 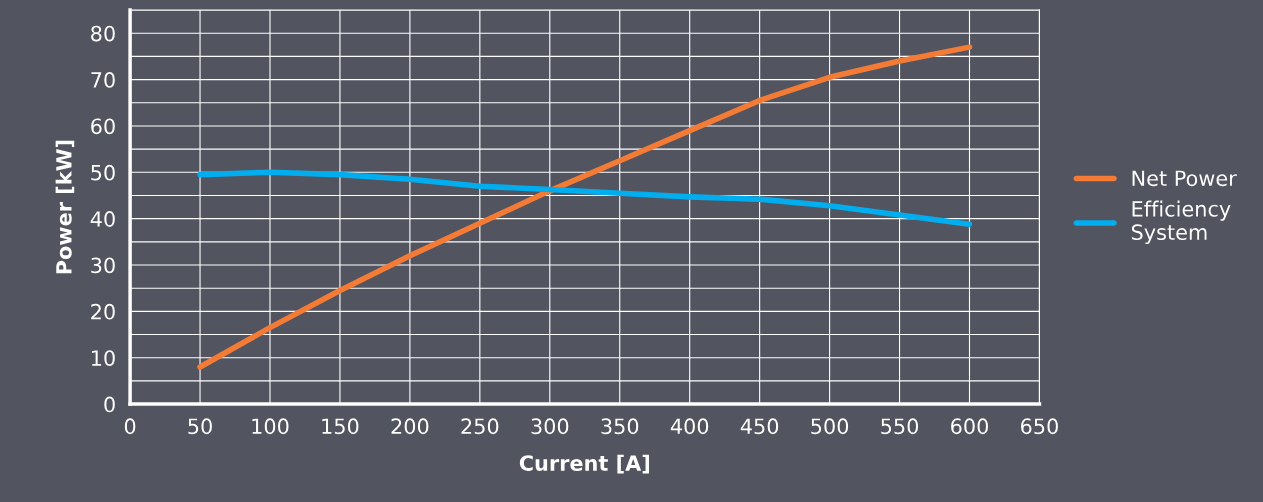 What do you see at coordinates (130, 426) in the screenshot?
I see `x-tick-label: 0` at bounding box center [130, 426].